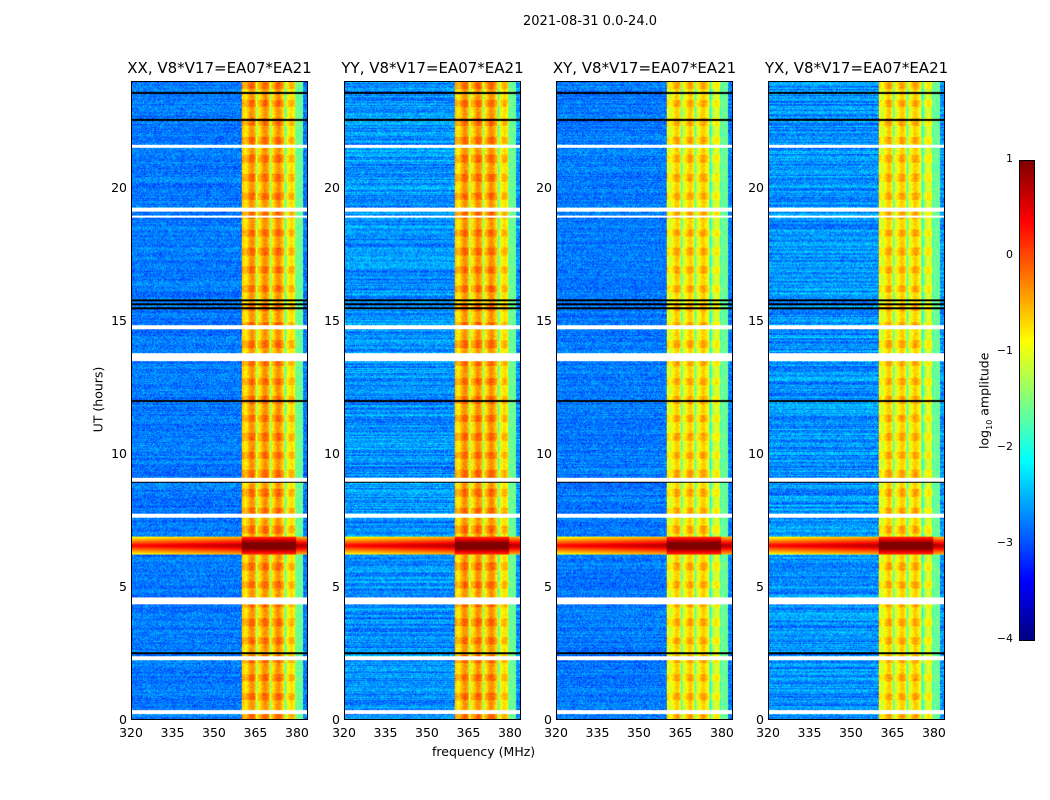  What do you see at coordinates (484, 751) in the screenshot?
I see `x-axis-label: frequency (MHz)` at bounding box center [484, 751].